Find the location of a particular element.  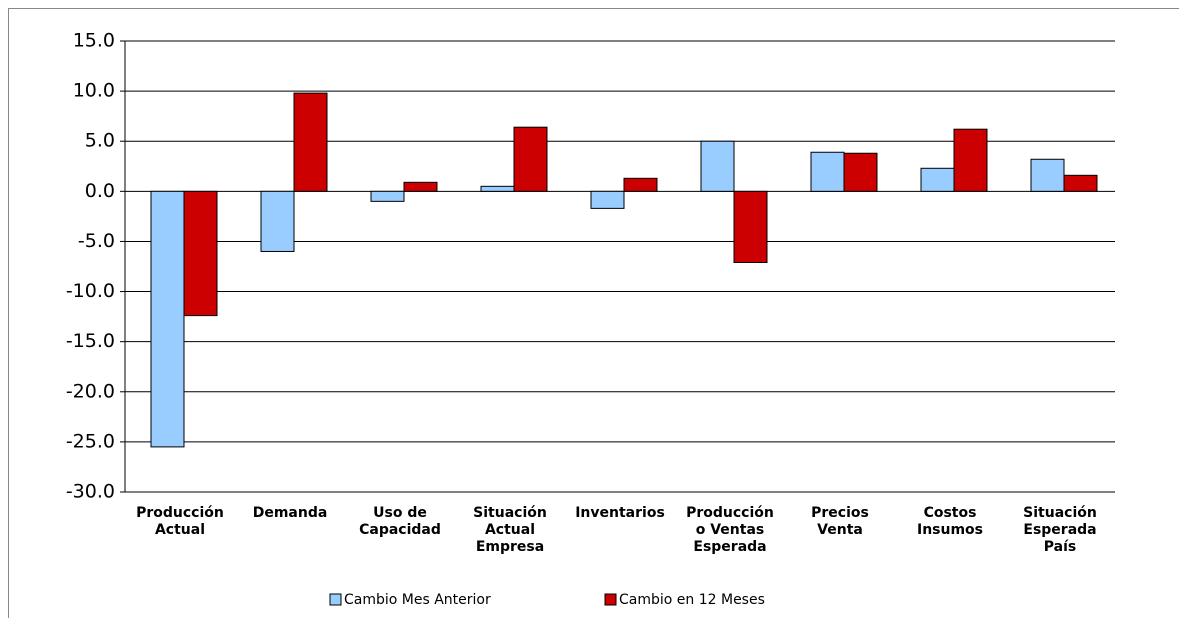

x-tick-label: Inventarios is located at coordinates (620, 513).